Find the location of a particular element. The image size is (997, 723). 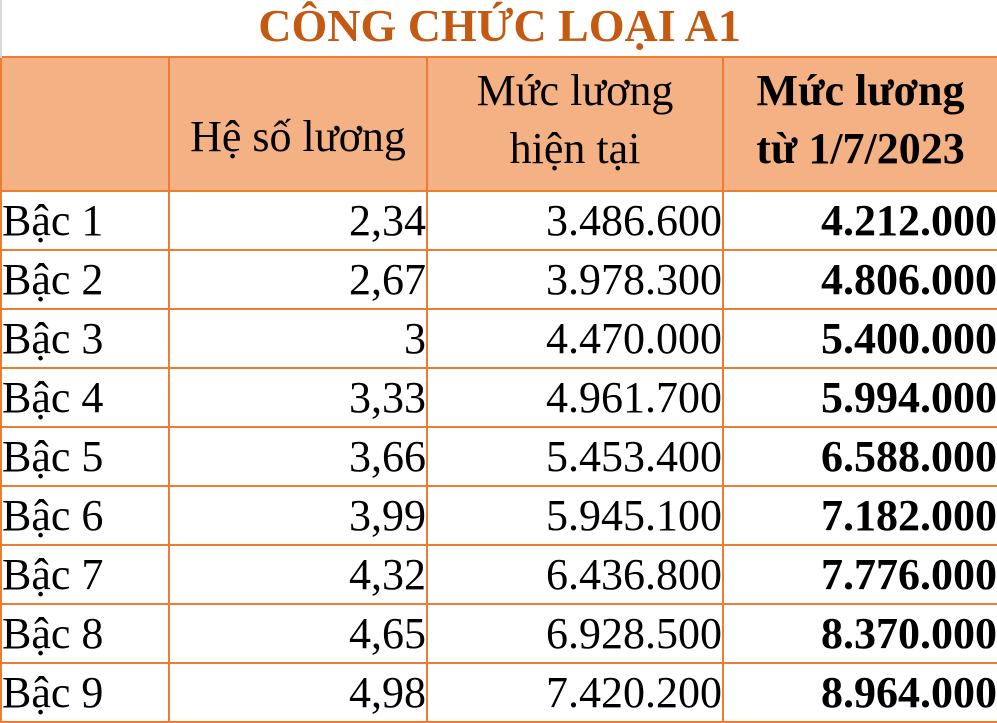

row-label: Bậc 4 is located at coordinates (85, 398).